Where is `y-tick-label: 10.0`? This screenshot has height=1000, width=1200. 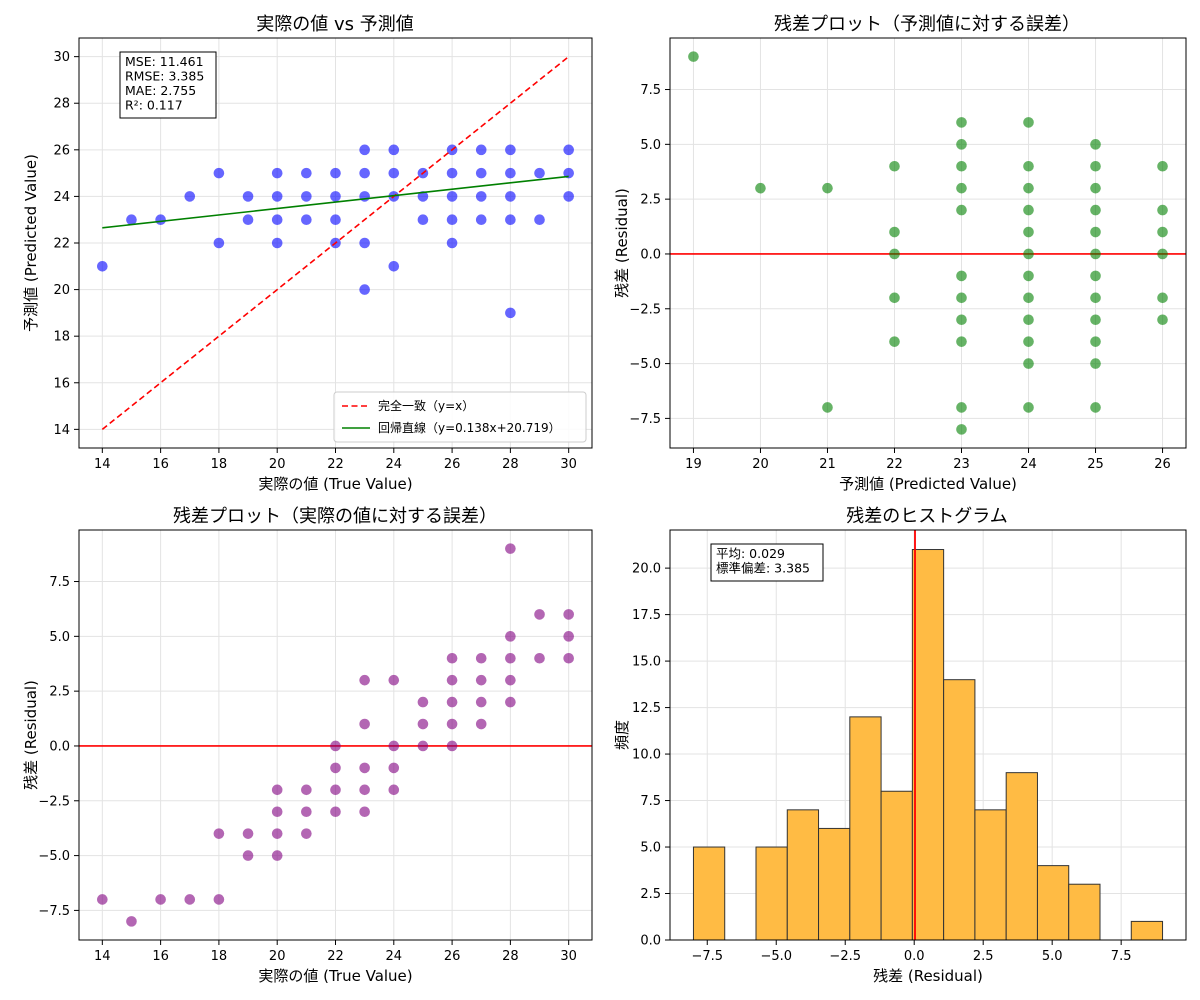
y-tick-label: 10.0 is located at coordinates (646, 755).